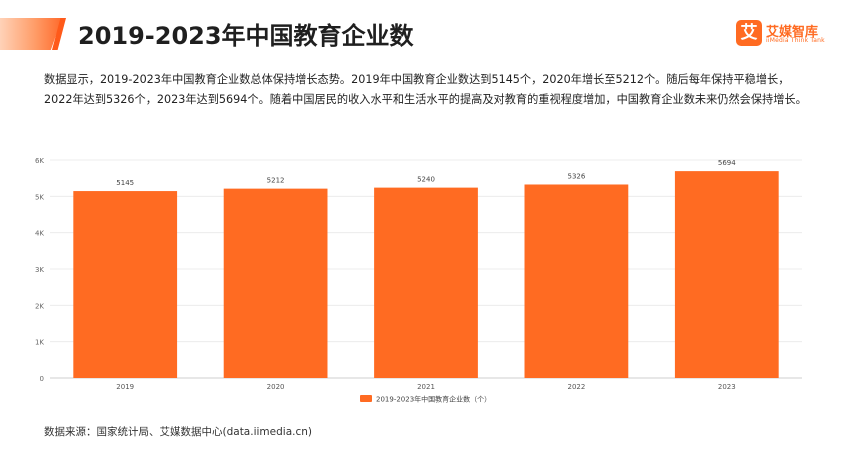 The height and width of the screenshot is (449, 845). I want to click on logo-name: 艾媒智库, so click(792, 32).